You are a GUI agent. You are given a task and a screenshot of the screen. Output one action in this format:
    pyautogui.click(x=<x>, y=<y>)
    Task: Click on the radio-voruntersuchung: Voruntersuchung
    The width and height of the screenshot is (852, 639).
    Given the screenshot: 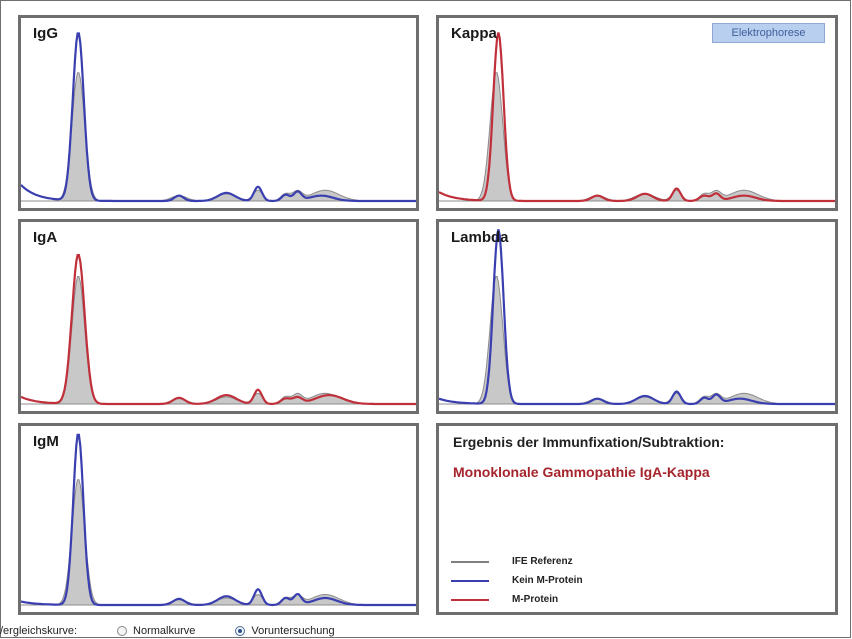 What is the action you would take?
    pyautogui.click(x=285, y=630)
    